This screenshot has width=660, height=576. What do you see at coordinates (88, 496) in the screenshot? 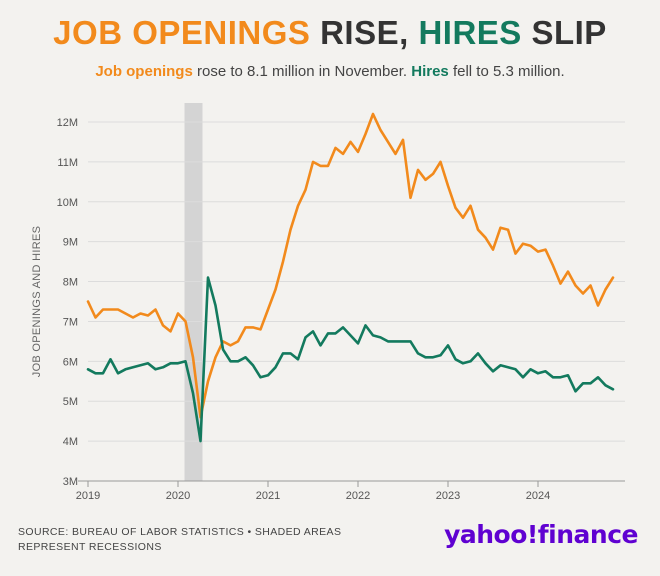
I see `x-tick-label-0: 2019` at bounding box center [88, 496].